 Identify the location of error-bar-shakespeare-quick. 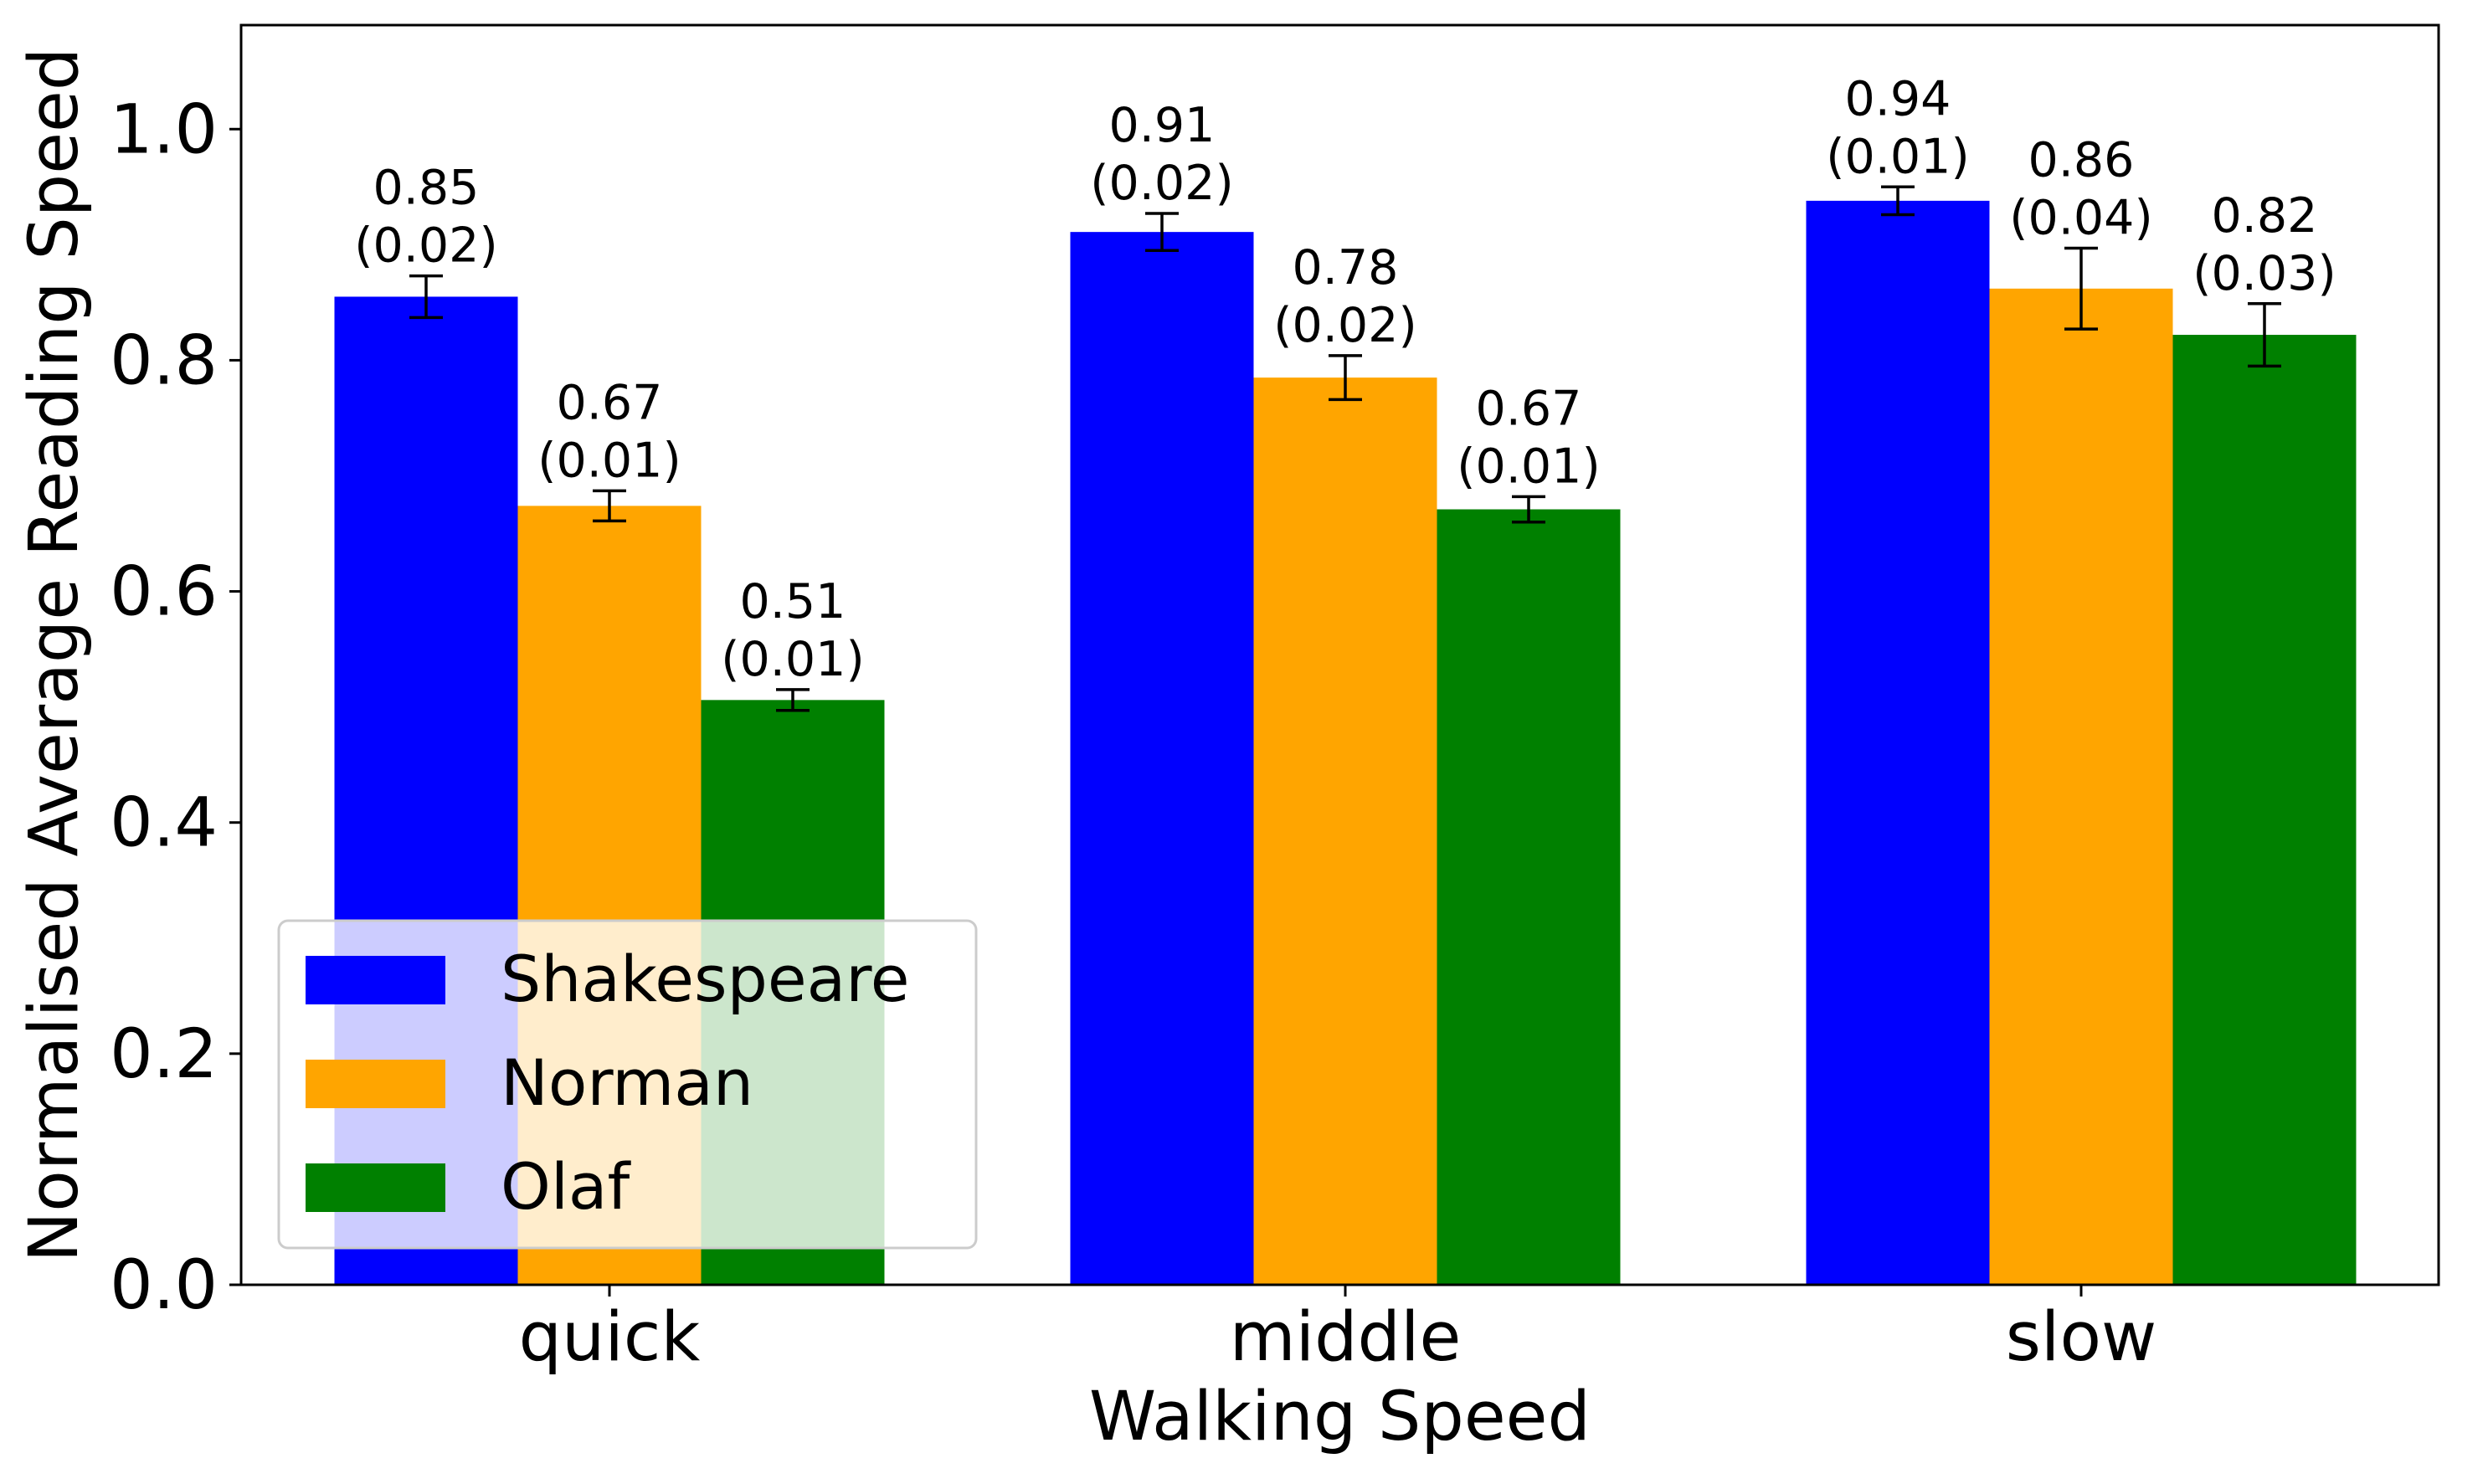
(426, 297).